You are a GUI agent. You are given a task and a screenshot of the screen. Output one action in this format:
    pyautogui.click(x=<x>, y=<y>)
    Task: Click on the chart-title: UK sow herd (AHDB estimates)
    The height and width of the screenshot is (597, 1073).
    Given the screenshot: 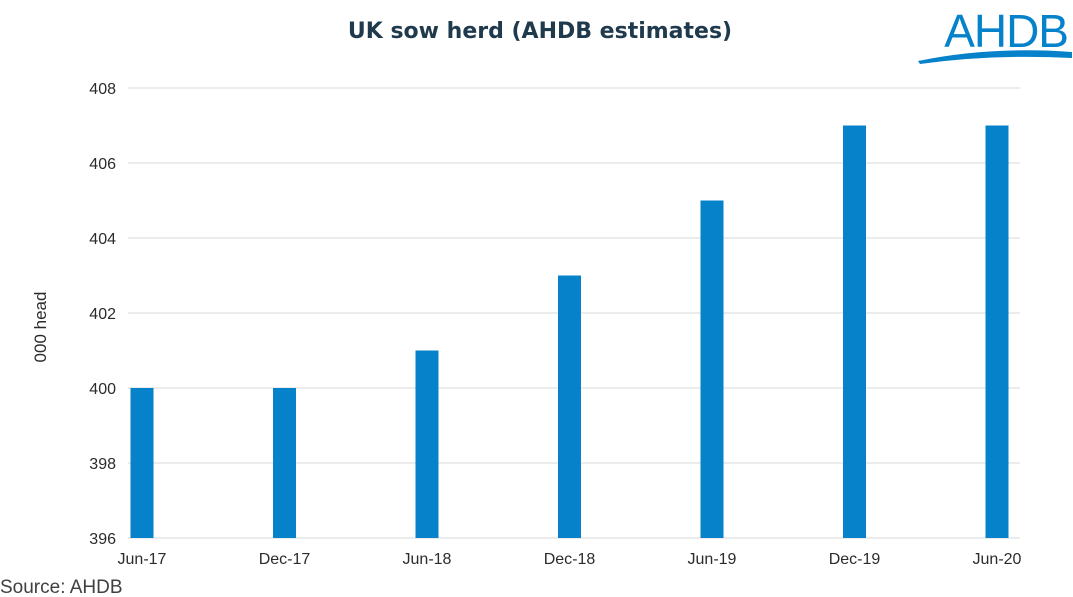 What is the action you would take?
    pyautogui.click(x=540, y=31)
    